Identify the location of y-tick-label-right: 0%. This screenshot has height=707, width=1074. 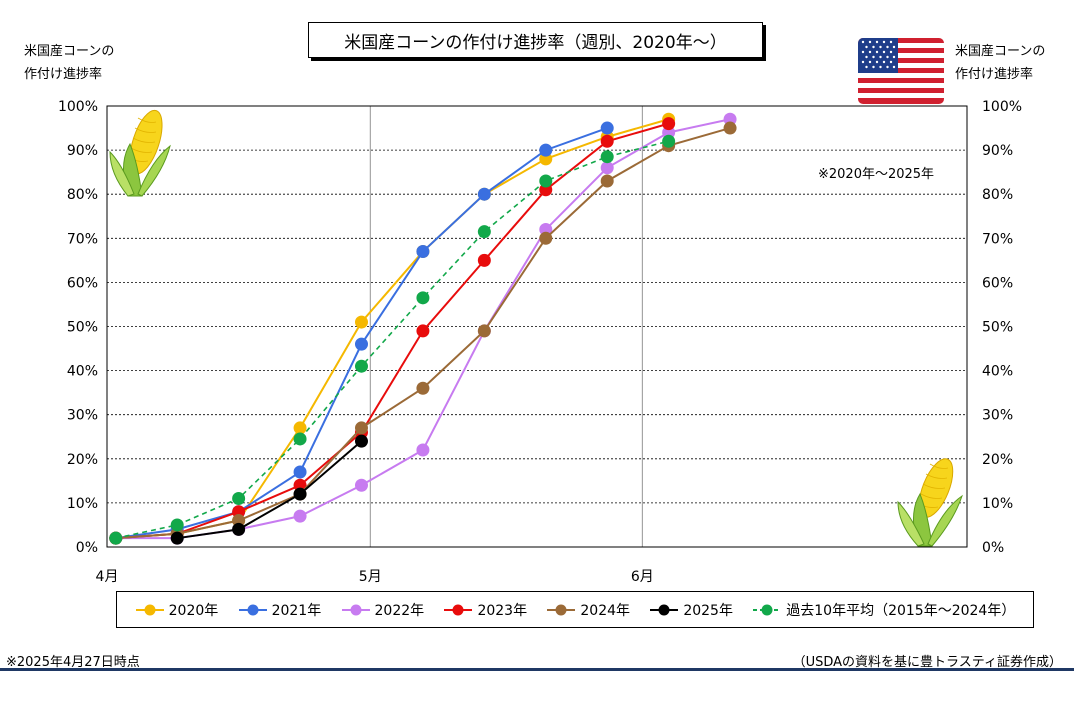
(993, 548).